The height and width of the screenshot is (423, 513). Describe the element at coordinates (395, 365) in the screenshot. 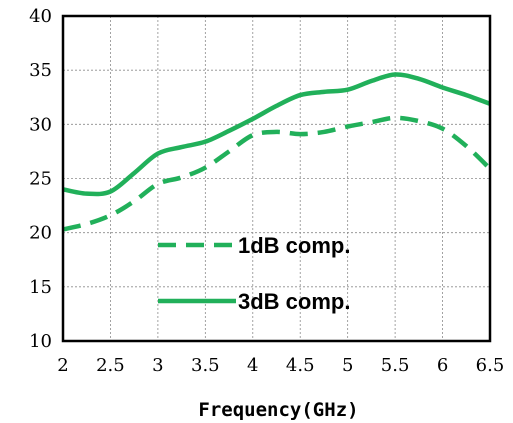

I see `x-tick-label: 5.5` at that location.